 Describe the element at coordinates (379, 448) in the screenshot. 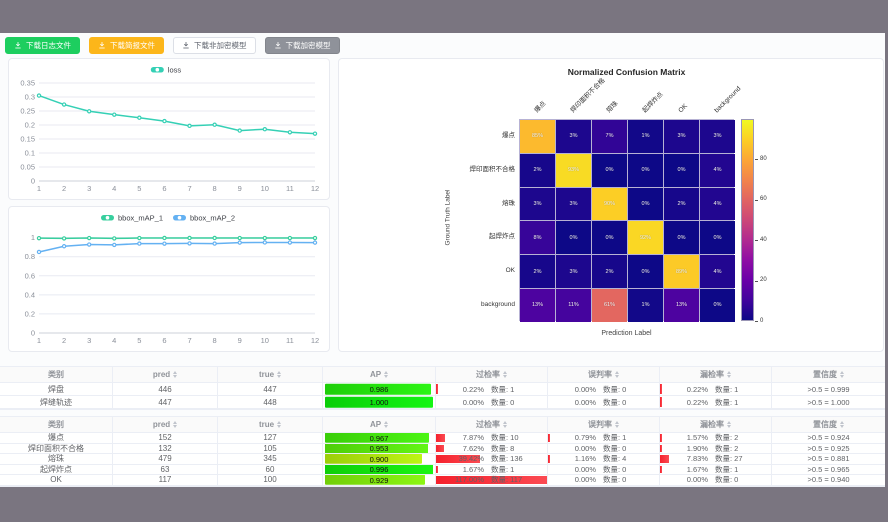

I see `ap-value: 0.953` at that location.